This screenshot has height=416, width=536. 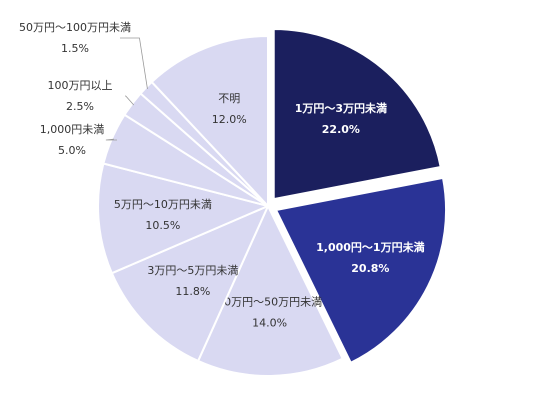 What do you see at coordinates (192, 291) in the screenshot?
I see `value-label: 11.8%` at bounding box center [192, 291].